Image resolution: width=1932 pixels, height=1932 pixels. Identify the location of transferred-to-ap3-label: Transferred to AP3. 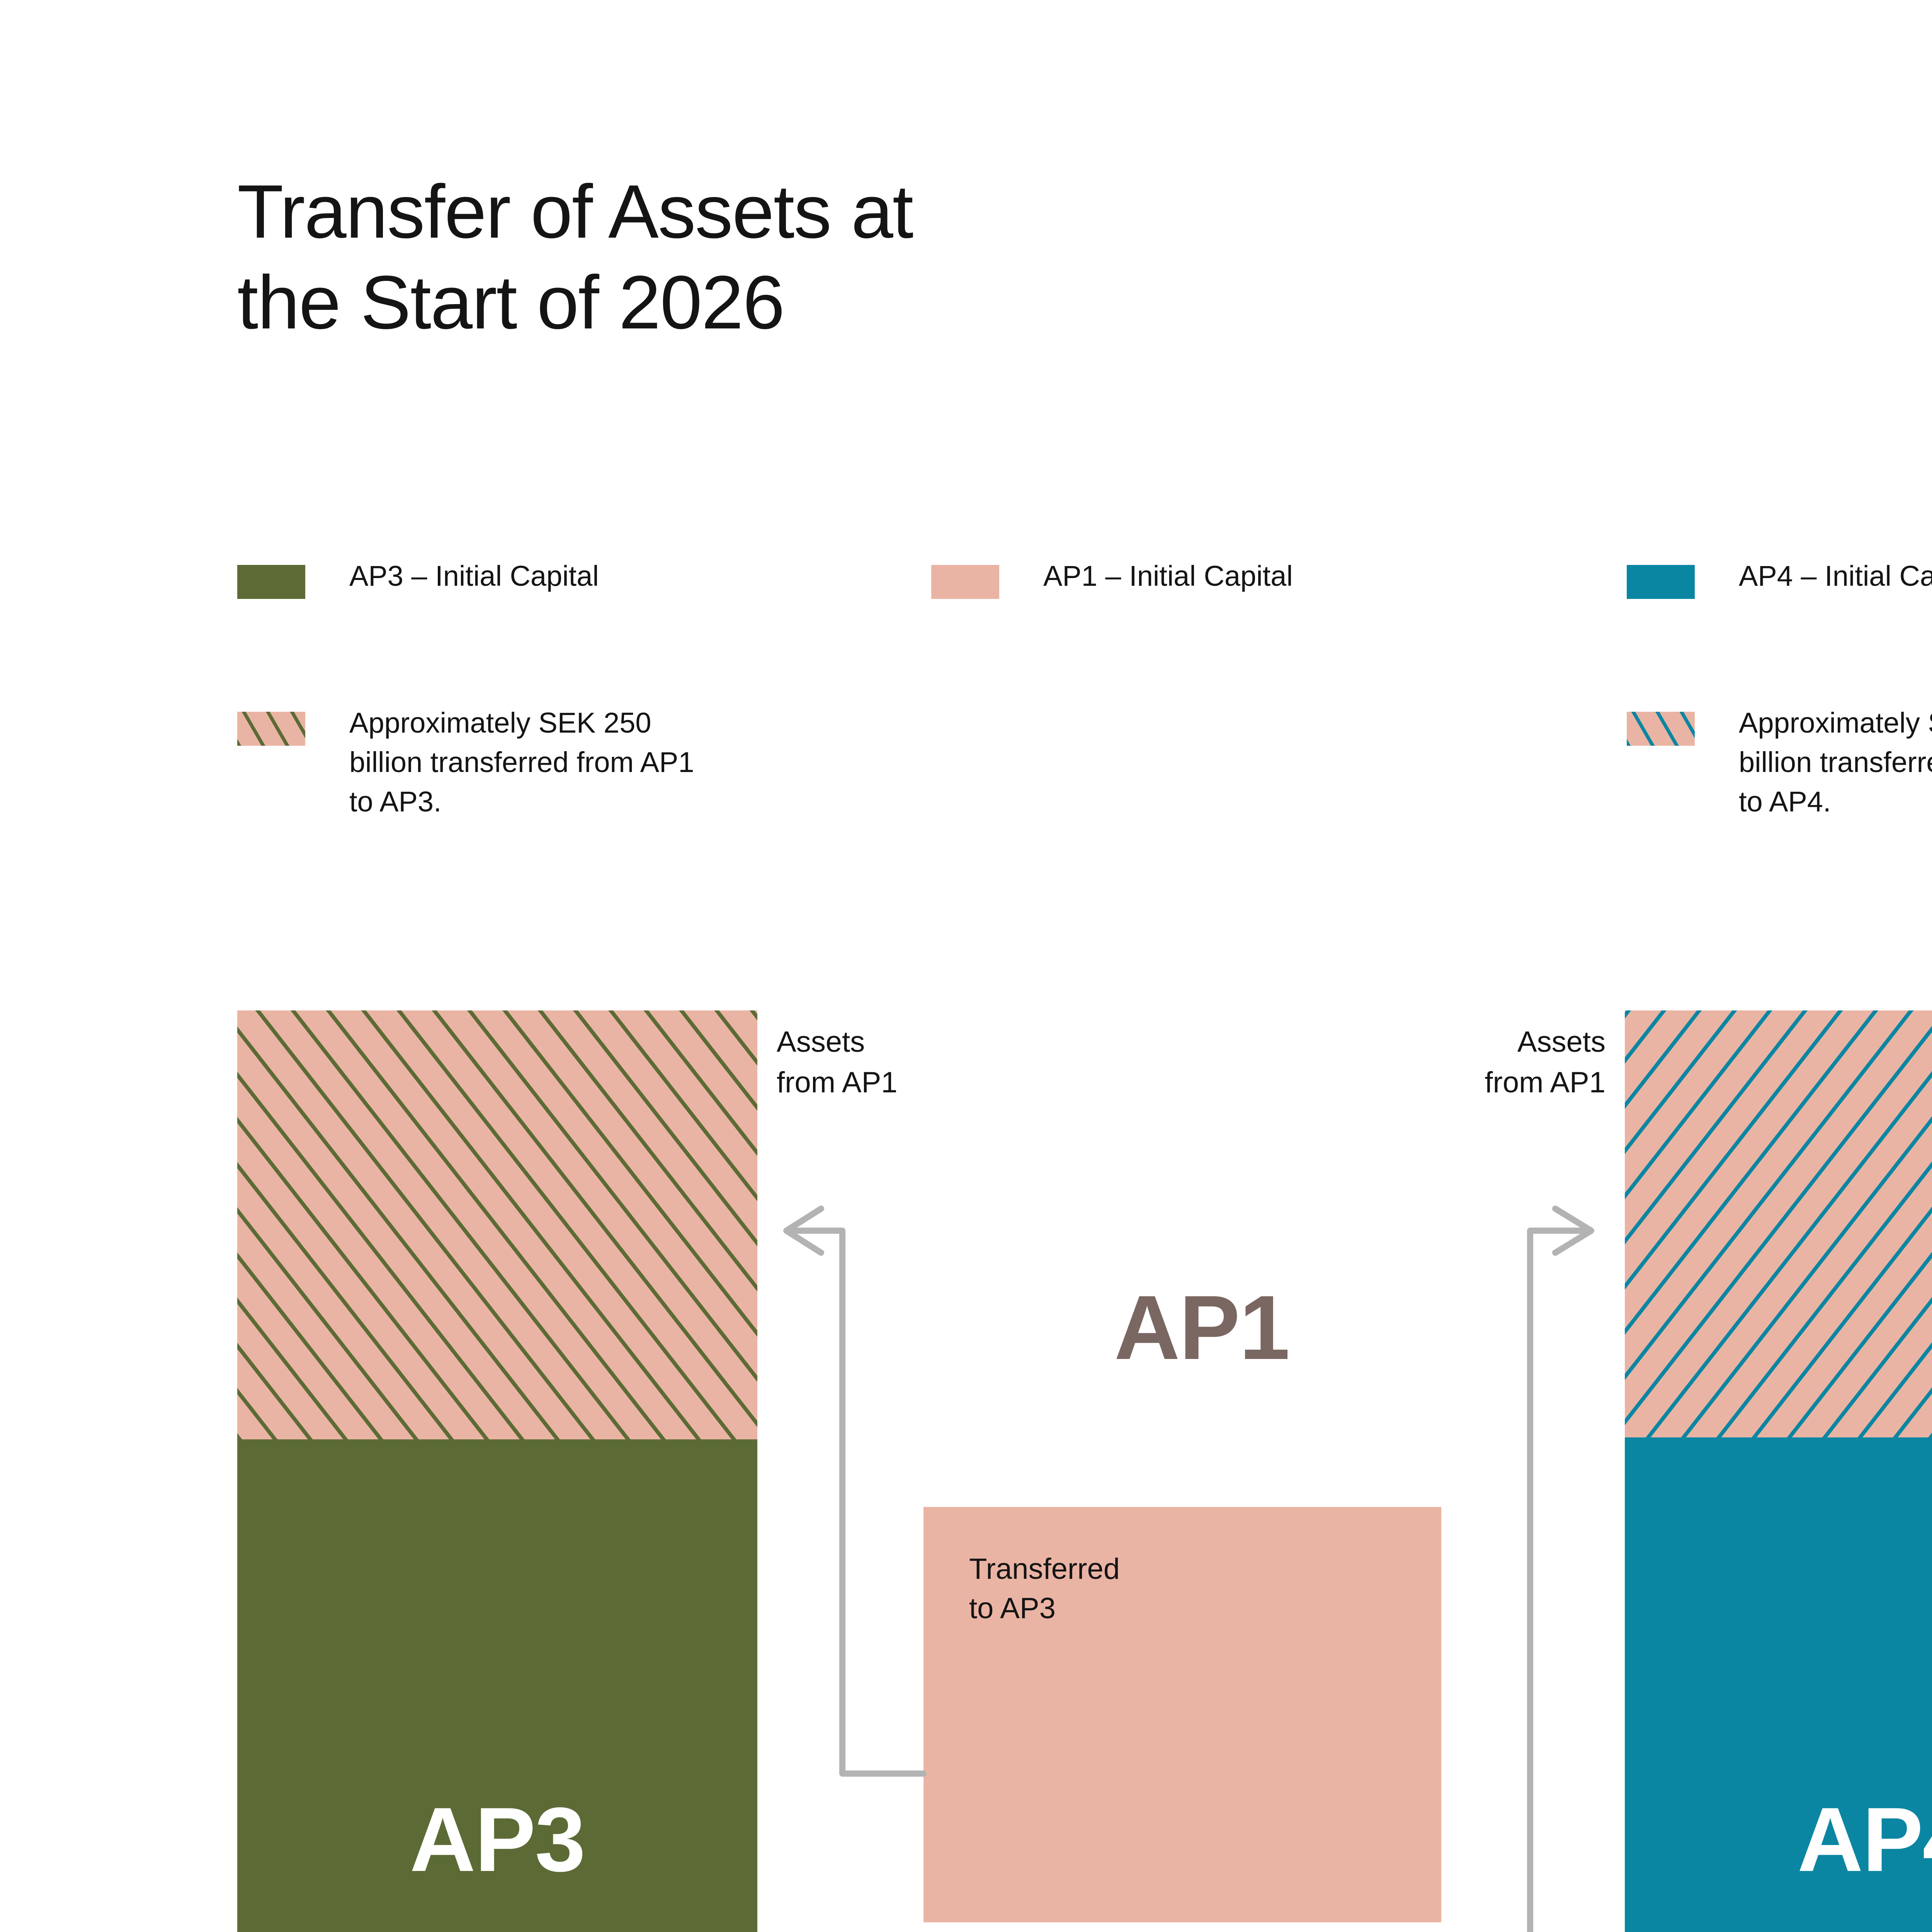
(1044, 1588).